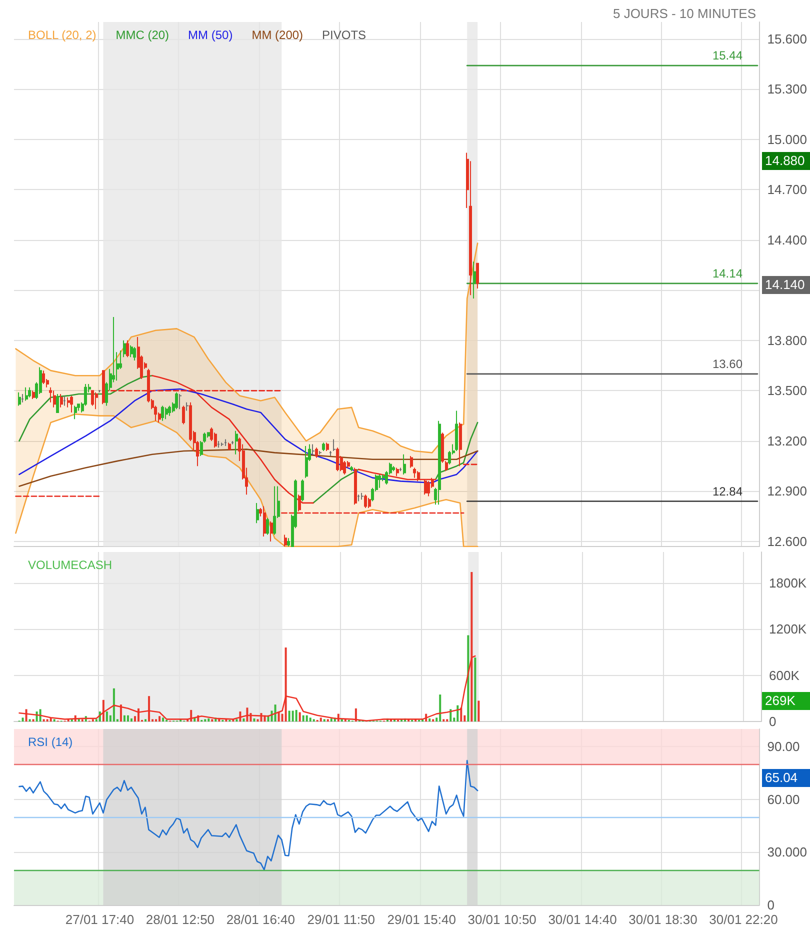 The width and height of the screenshot is (810, 927). What do you see at coordinates (278, 35) in the screenshot?
I see `text: MM (200)` at bounding box center [278, 35].